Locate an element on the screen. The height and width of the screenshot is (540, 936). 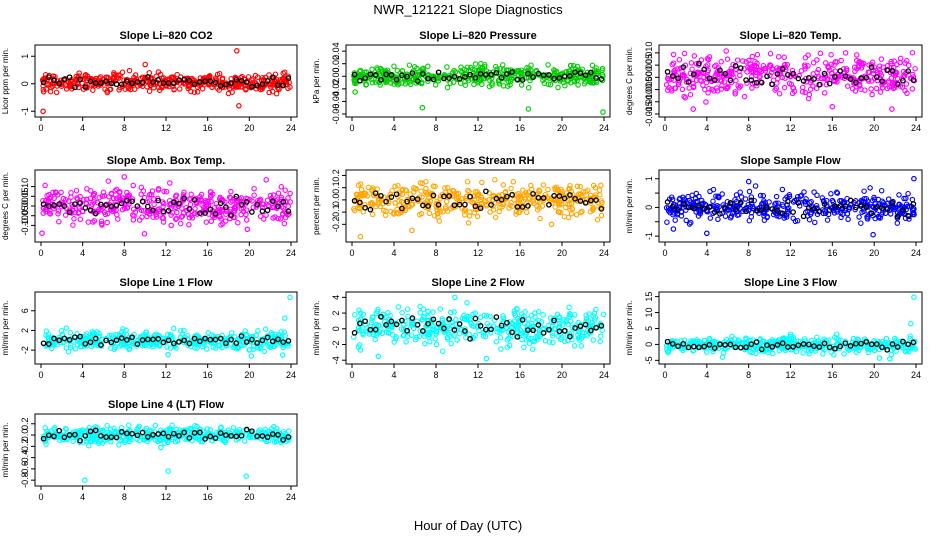
x-tick-label: 24 is located at coordinates (604, 375).